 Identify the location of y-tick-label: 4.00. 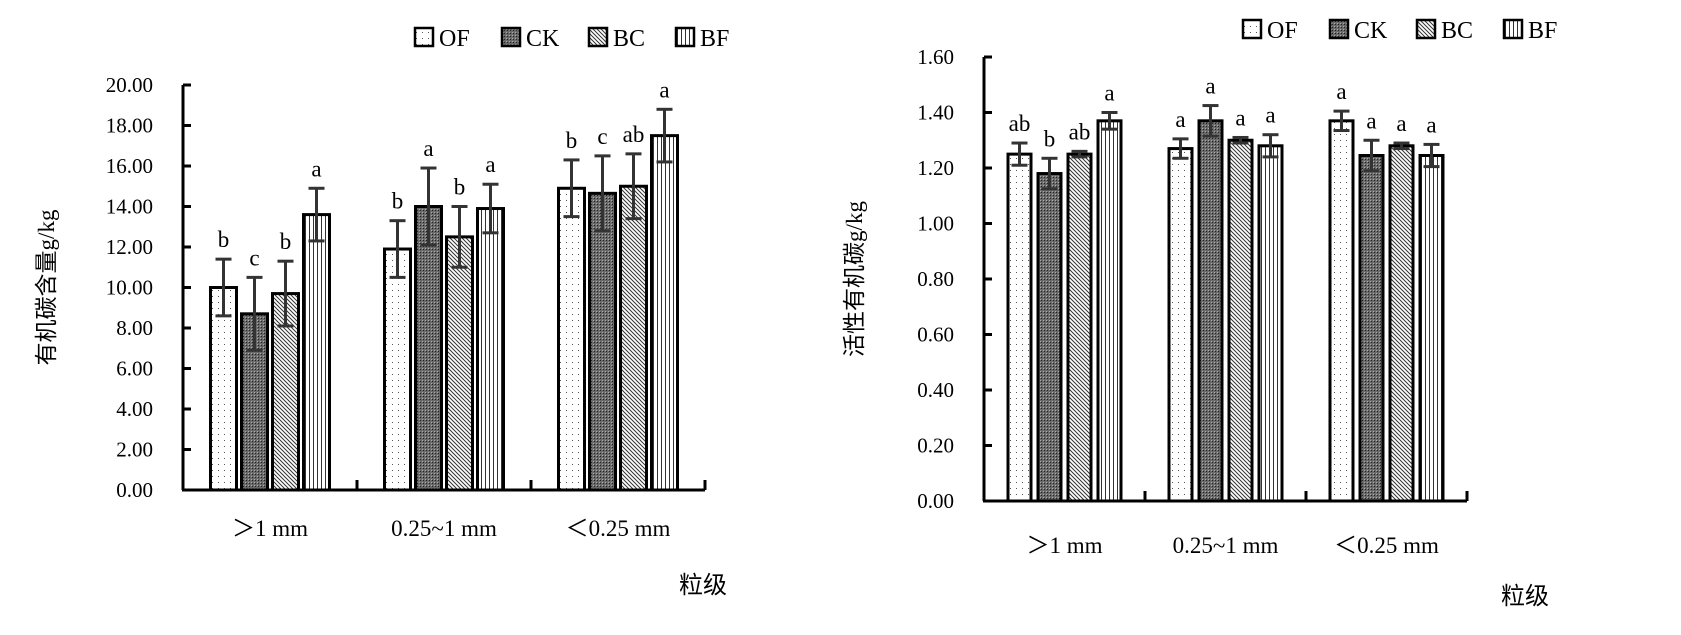
(134, 409).